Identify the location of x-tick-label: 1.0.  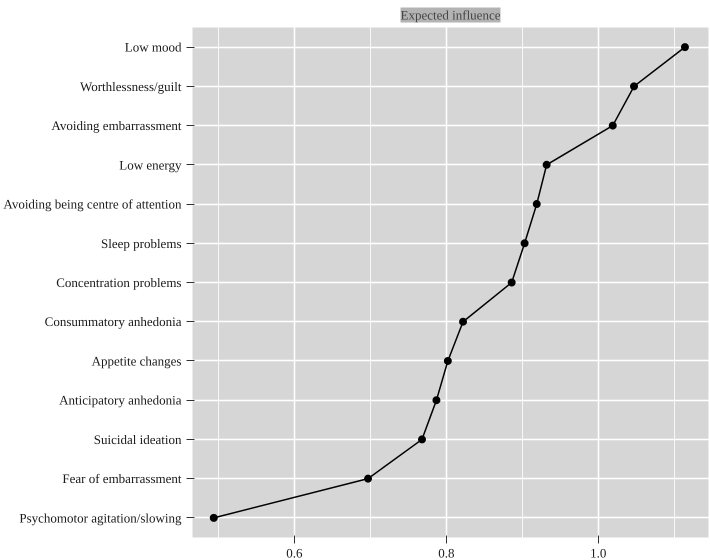
(598, 553).